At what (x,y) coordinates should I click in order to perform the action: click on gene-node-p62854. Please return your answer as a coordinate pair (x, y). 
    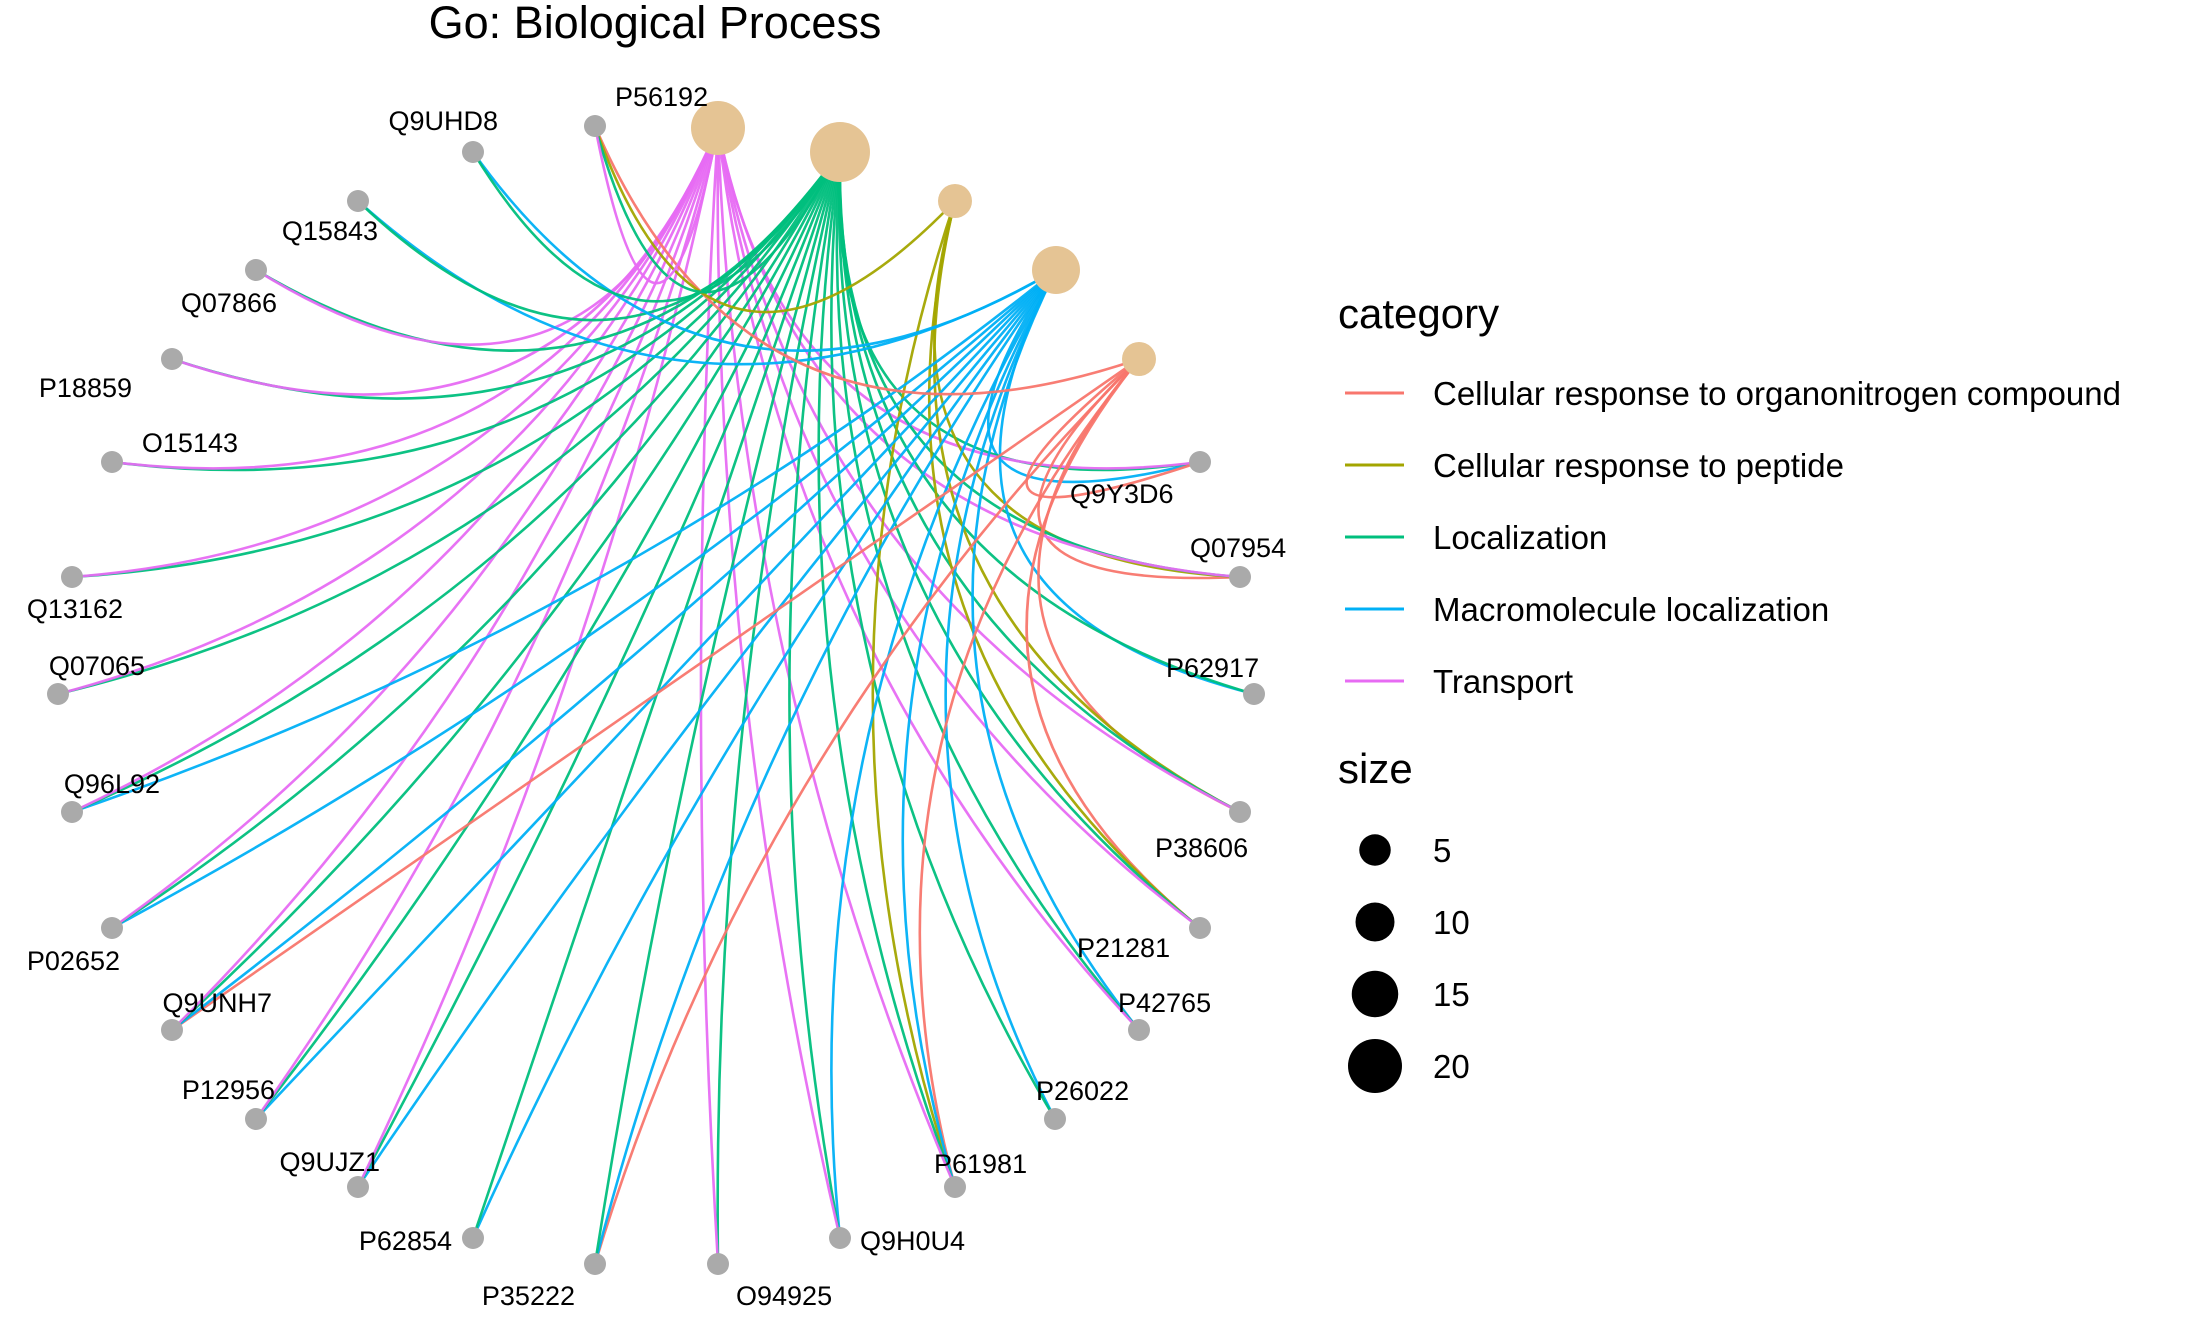
    Looking at the image, I should click on (473, 1238).